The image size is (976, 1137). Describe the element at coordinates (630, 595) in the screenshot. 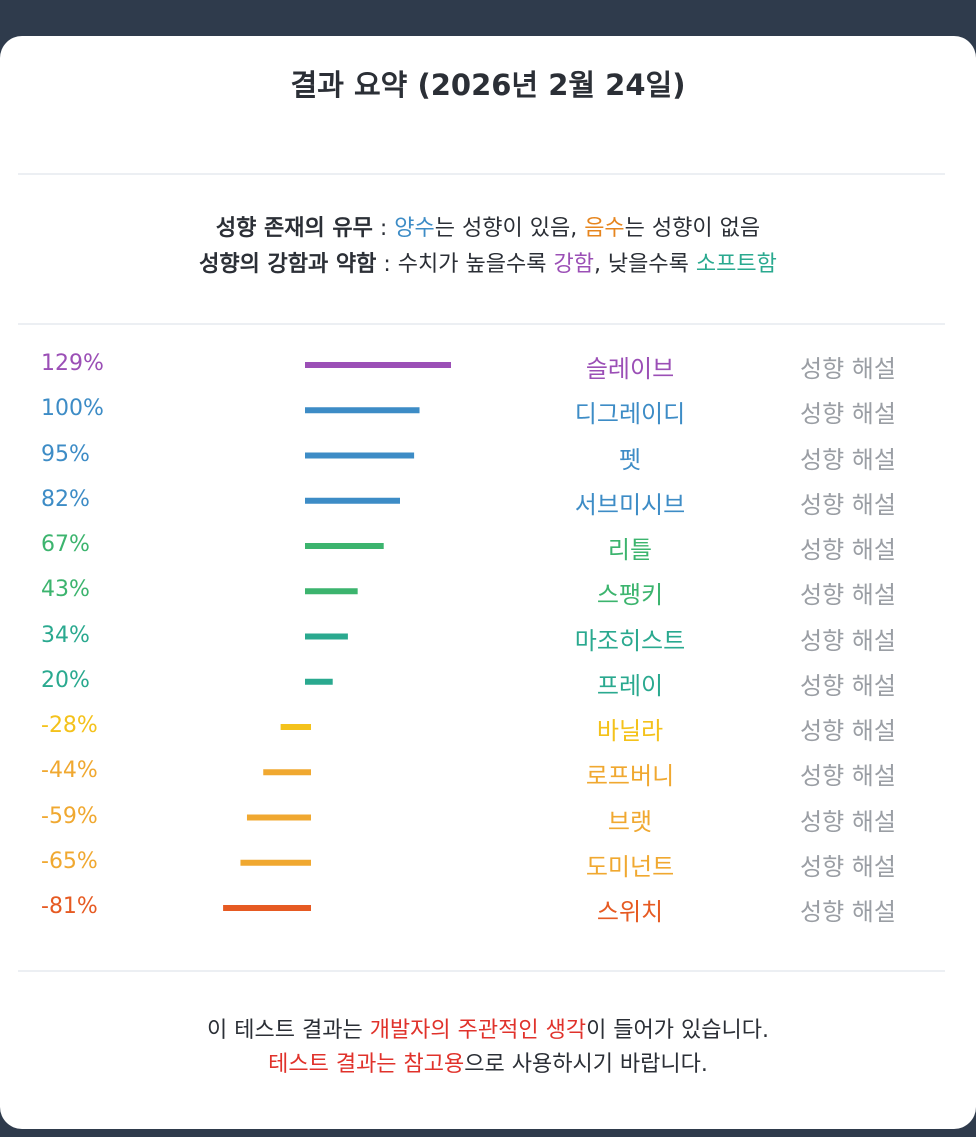

I see `category-label: 스팽키` at that location.